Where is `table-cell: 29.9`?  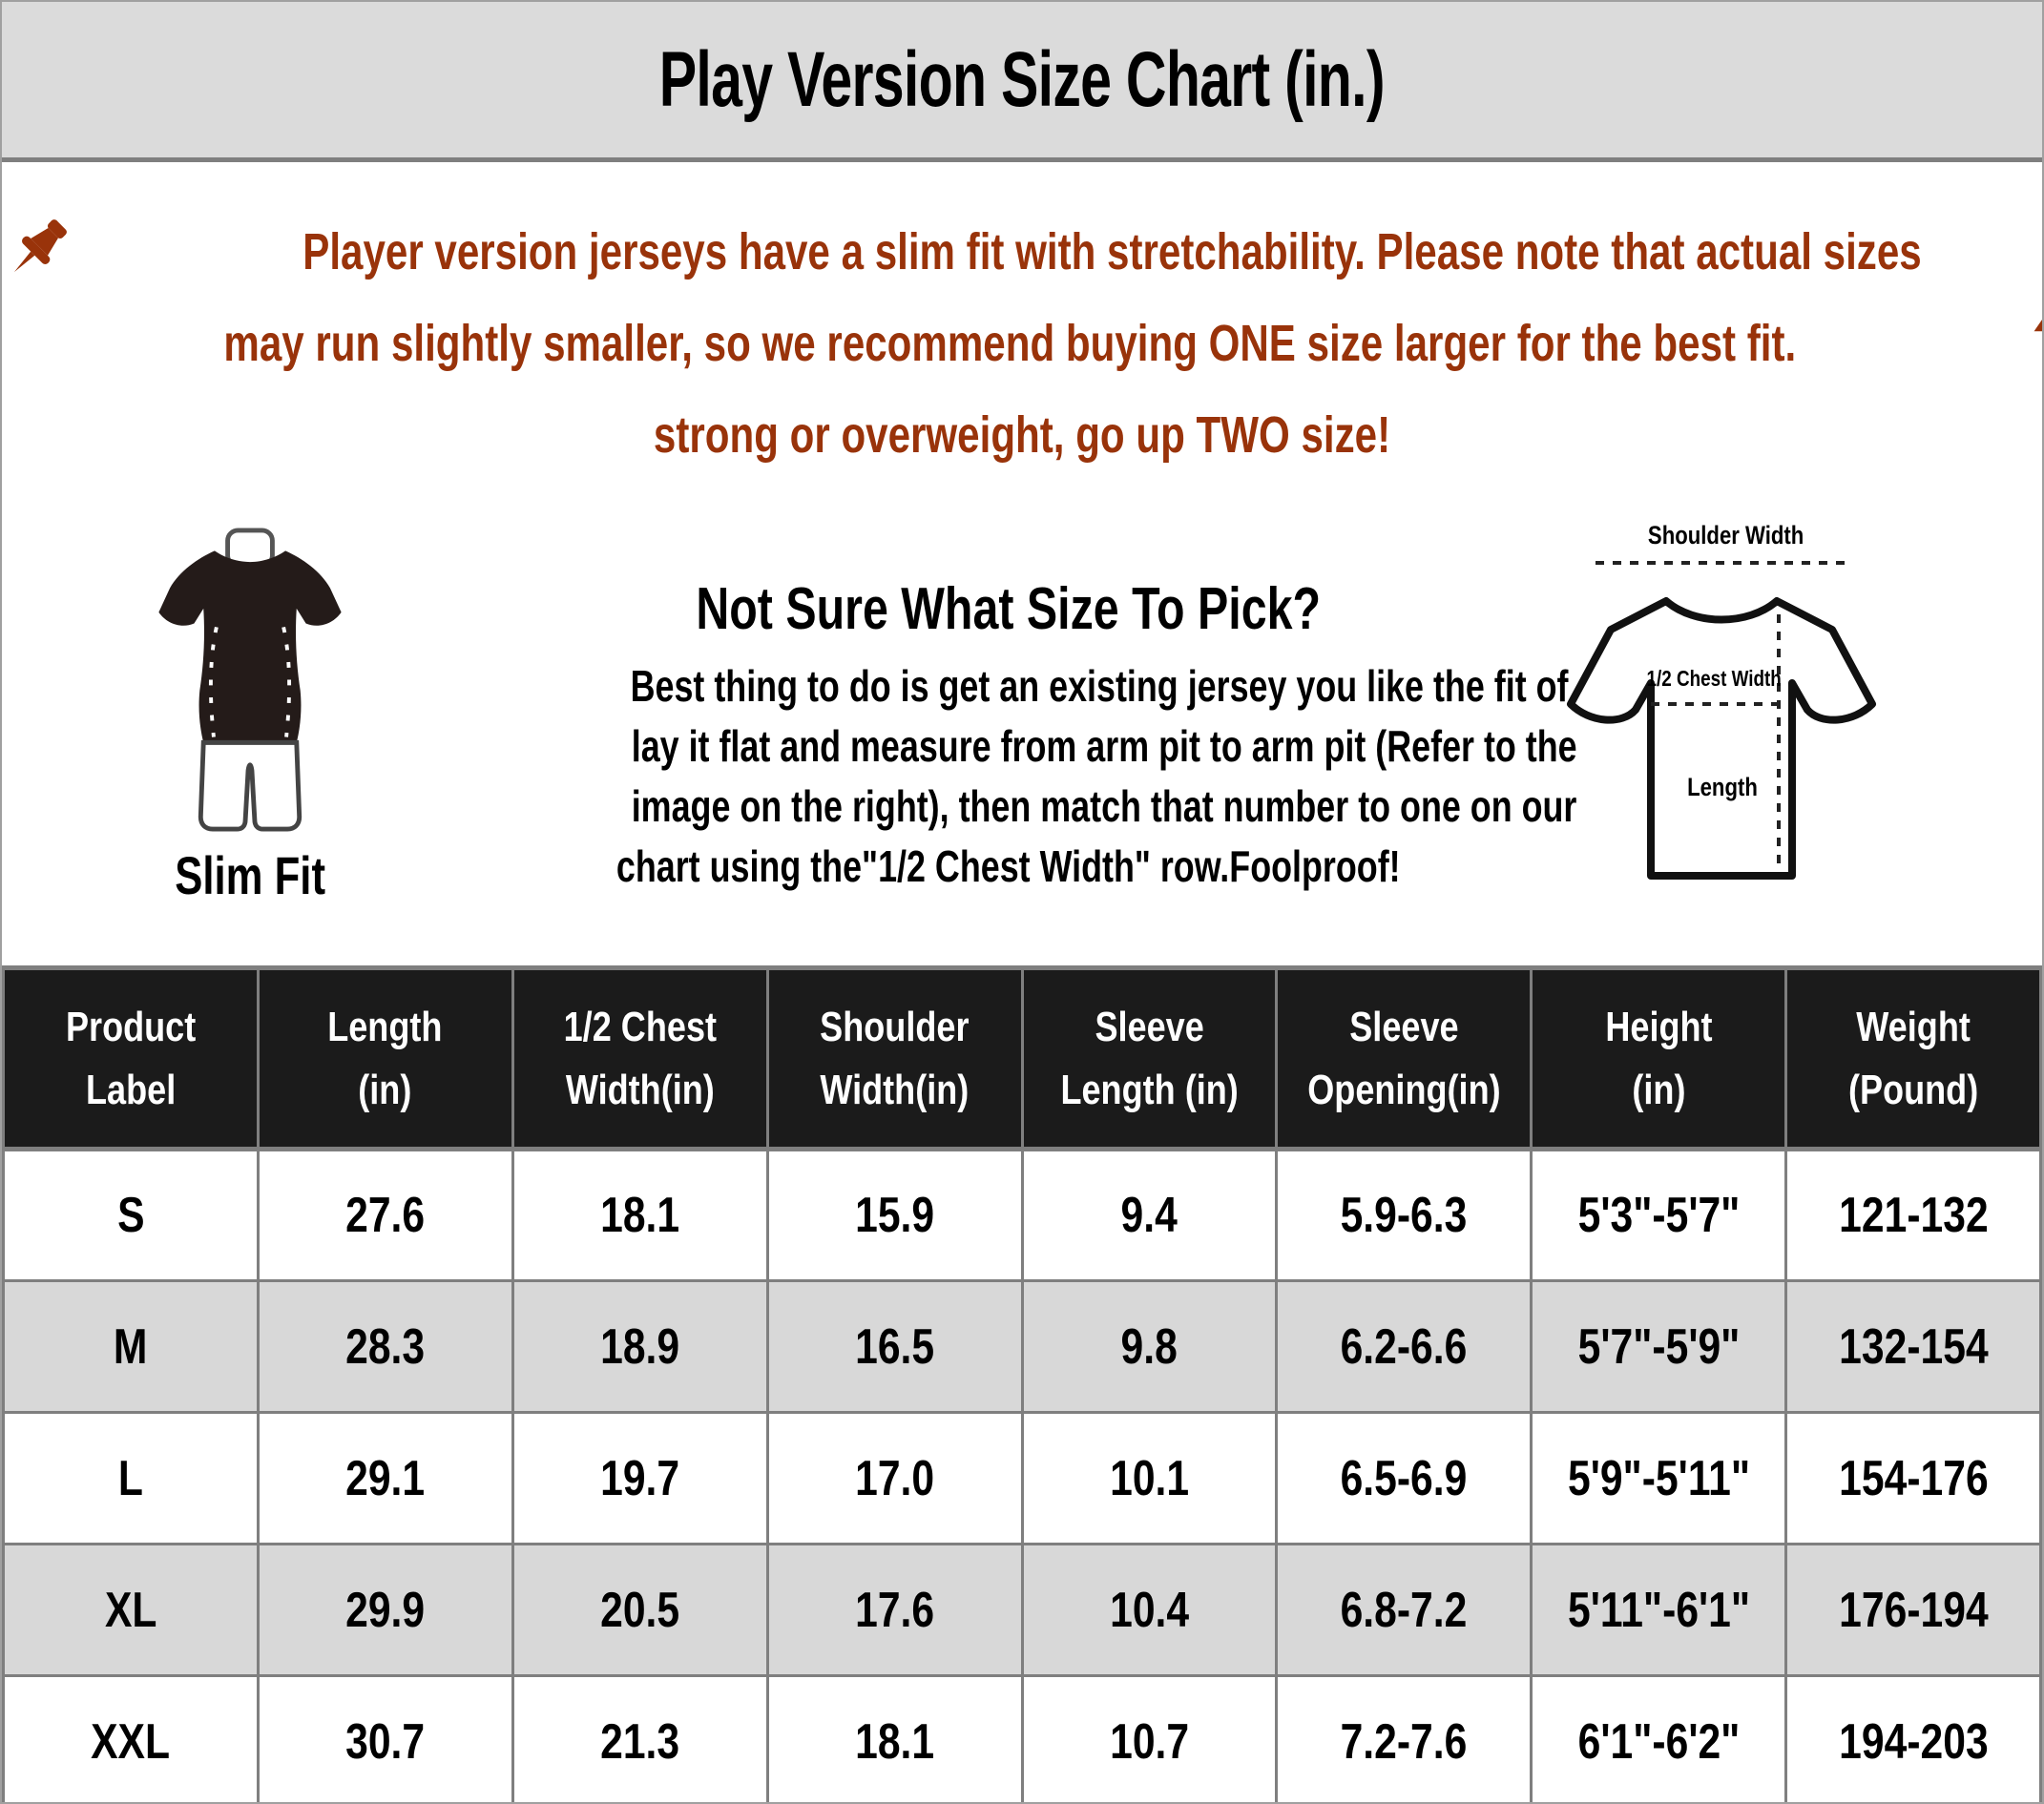
table-cell: 29.9 is located at coordinates (385, 1610).